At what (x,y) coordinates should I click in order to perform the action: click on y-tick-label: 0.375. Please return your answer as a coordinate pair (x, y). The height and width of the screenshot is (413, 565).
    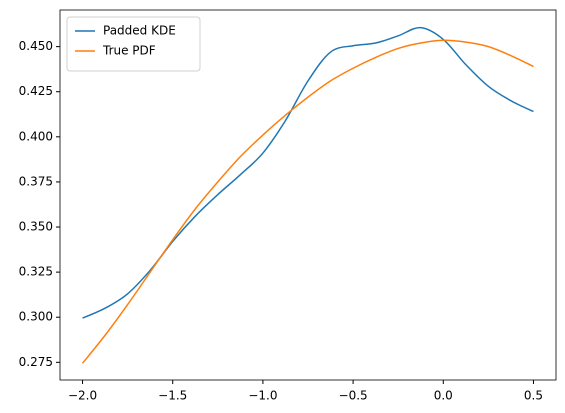
    Looking at the image, I should click on (36, 181).